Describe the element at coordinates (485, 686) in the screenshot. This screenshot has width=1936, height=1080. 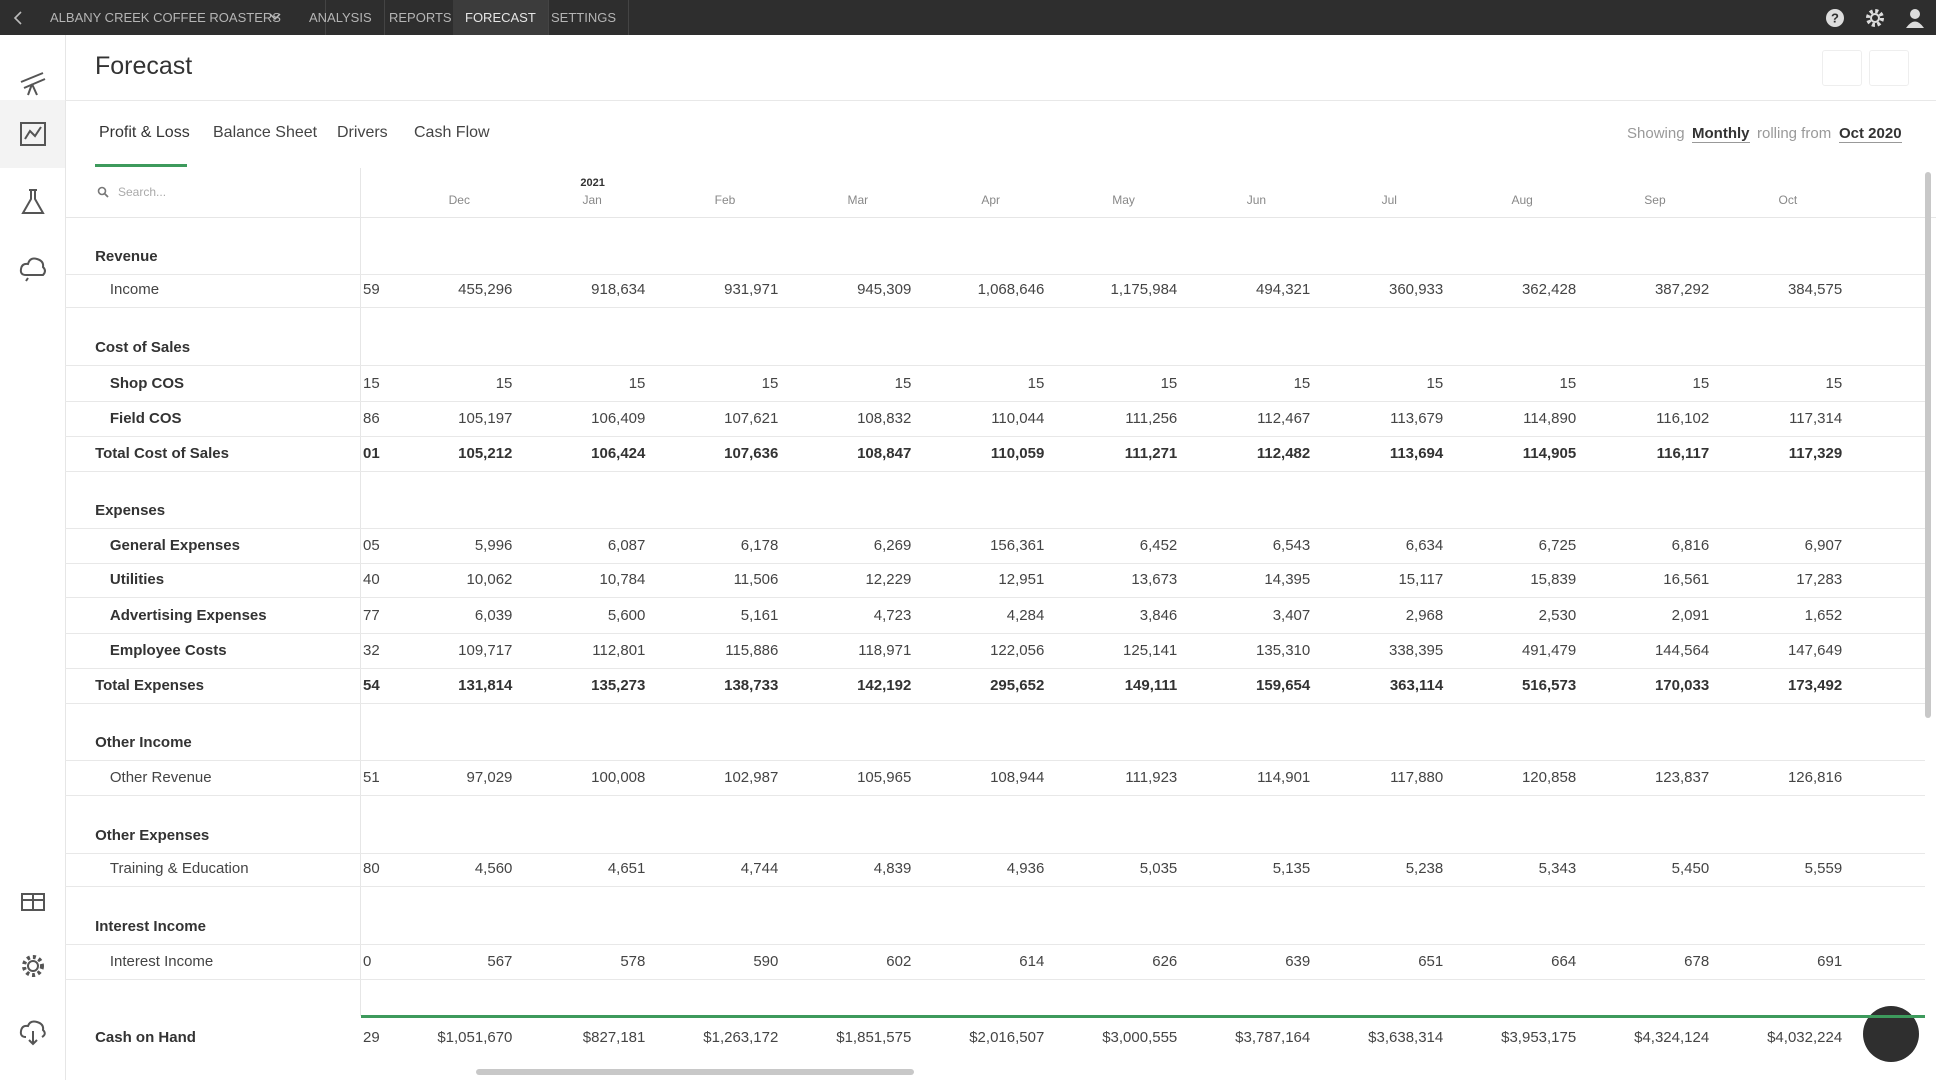
I see `cell: 131,814` at that location.